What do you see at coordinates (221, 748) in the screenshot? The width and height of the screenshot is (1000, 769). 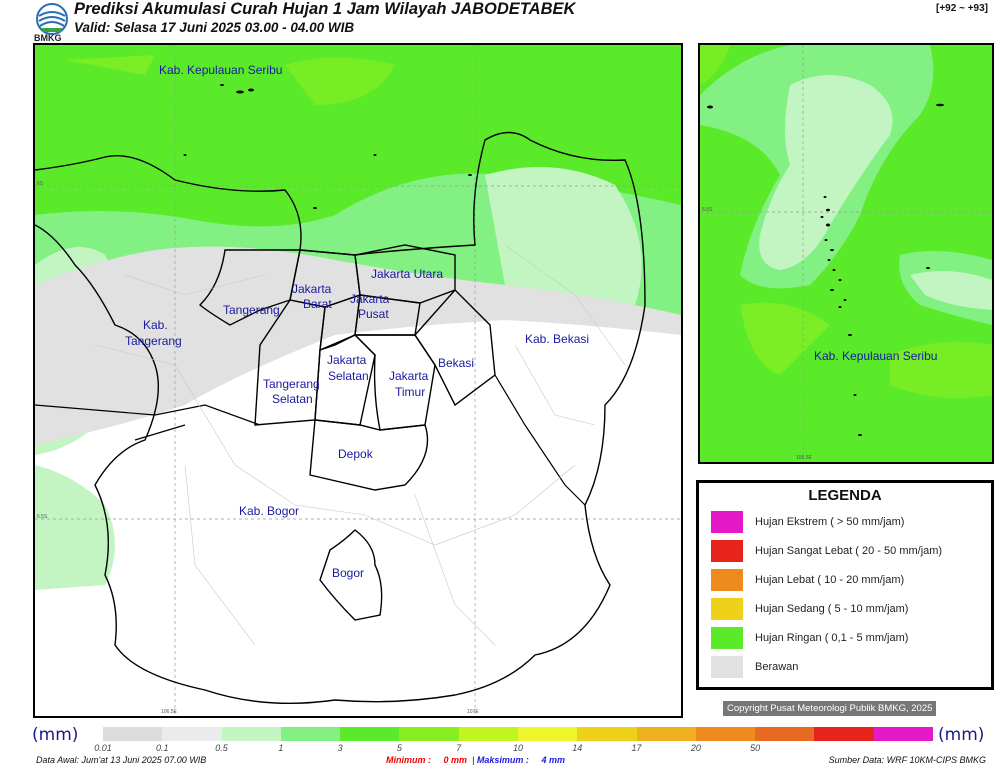 I see `colorbar-tick-label: 0.5` at bounding box center [221, 748].